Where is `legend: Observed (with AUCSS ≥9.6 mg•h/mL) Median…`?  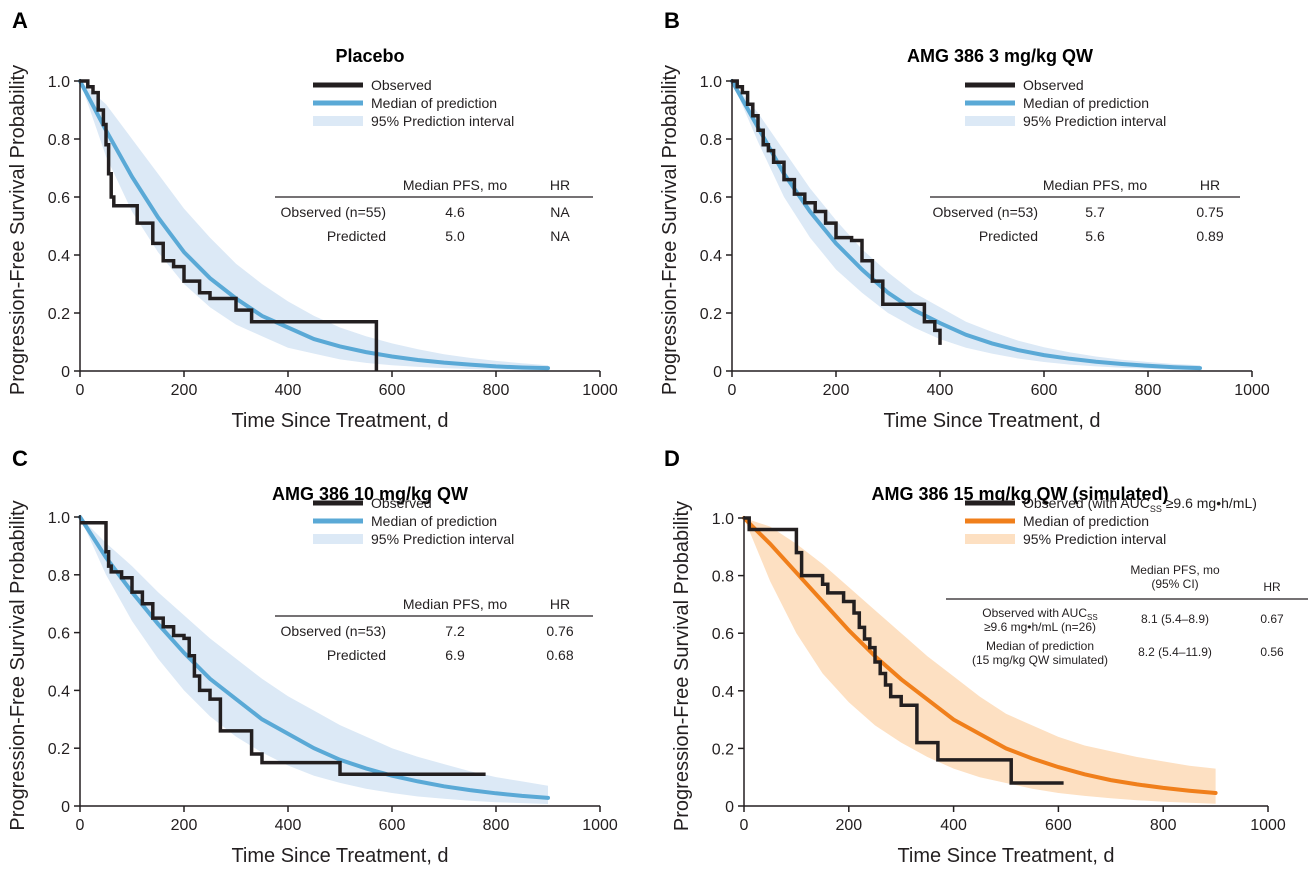
legend: Observed (with AUCSS ≥9.6 mg•h/mL) Median… is located at coordinates (1111, 521).